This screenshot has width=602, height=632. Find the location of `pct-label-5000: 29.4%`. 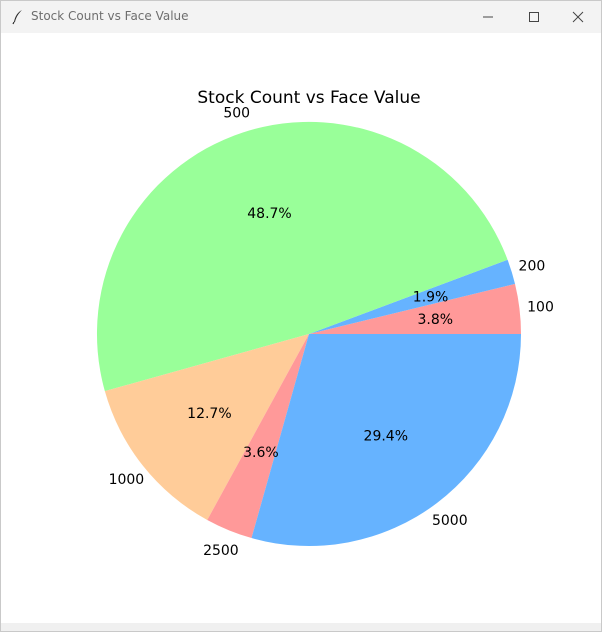

pct-label-5000: 29.4% is located at coordinates (386, 436).